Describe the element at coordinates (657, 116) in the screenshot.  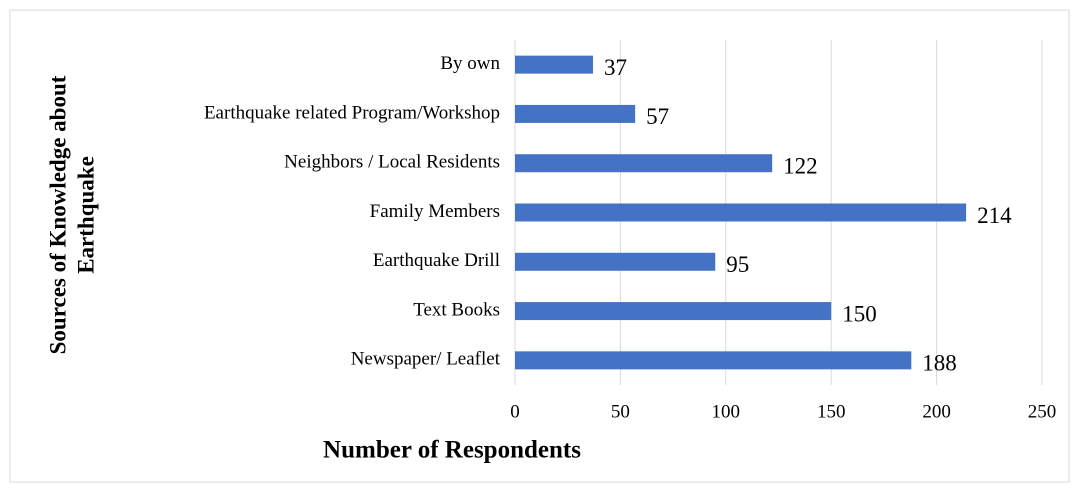
I see `data-label: 57` at that location.